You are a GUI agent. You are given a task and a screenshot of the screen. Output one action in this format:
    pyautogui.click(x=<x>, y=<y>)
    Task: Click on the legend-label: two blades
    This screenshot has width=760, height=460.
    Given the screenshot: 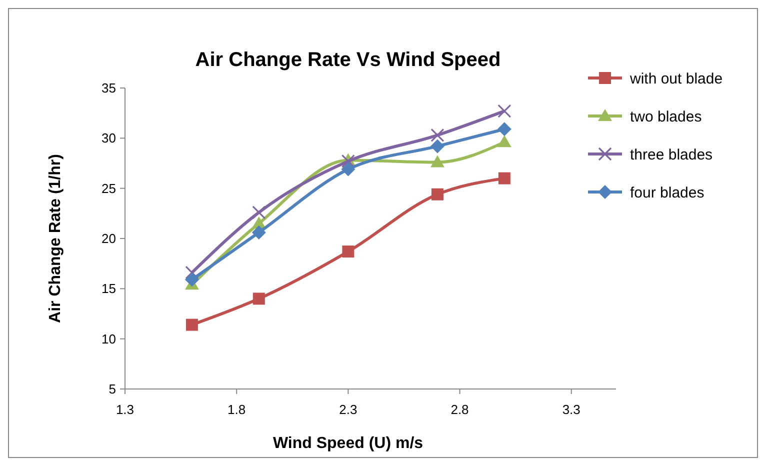 What is the action you would take?
    pyautogui.click(x=666, y=117)
    